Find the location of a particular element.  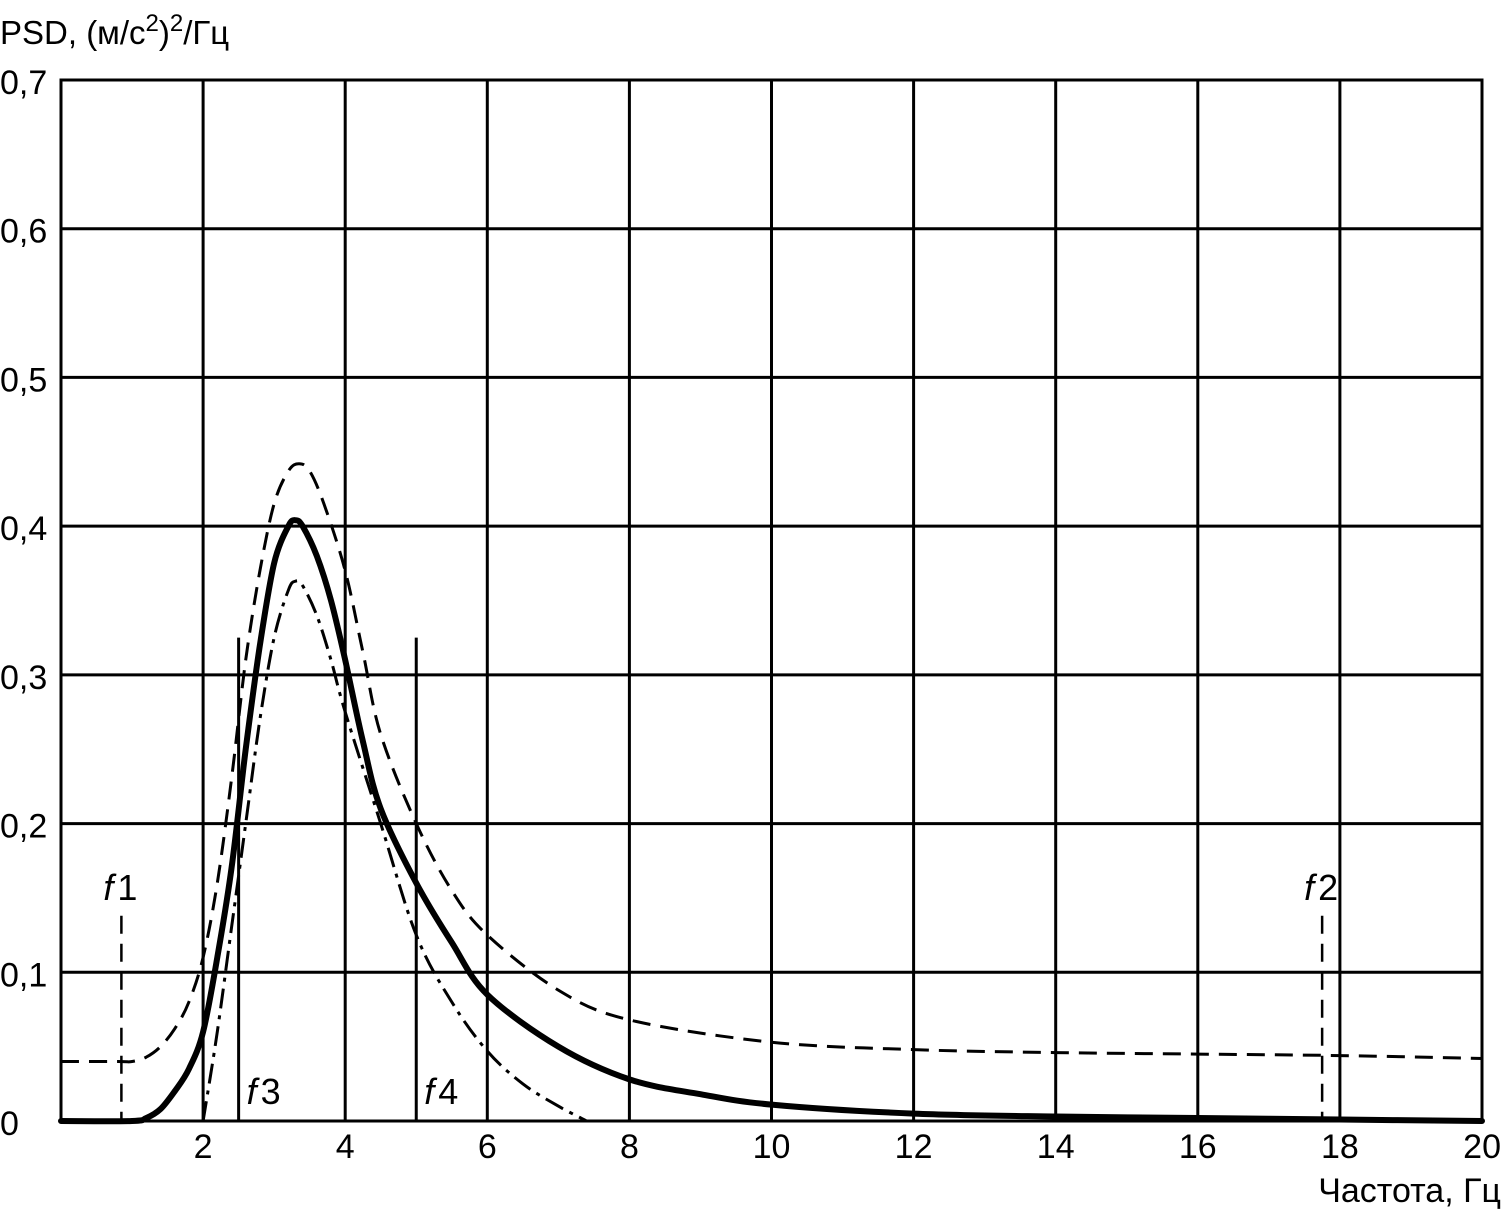

y-tick-label: 0,3 is located at coordinates (23, 678).